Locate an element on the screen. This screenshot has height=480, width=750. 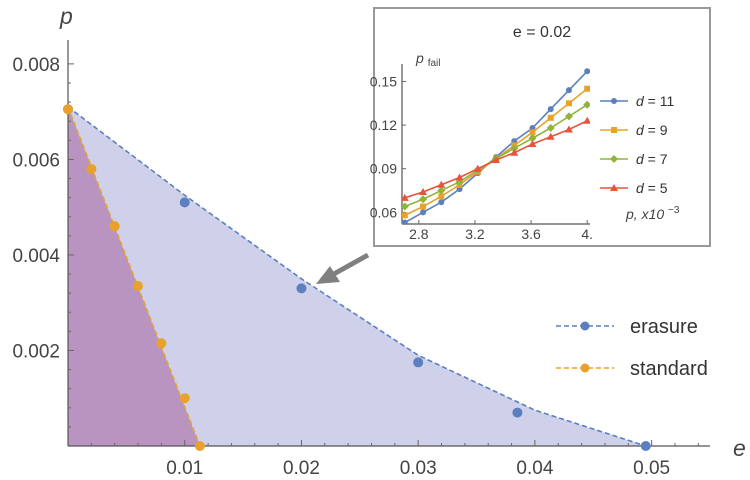
inset-legend-item-d9: d = 9 is located at coordinates (634, 130).